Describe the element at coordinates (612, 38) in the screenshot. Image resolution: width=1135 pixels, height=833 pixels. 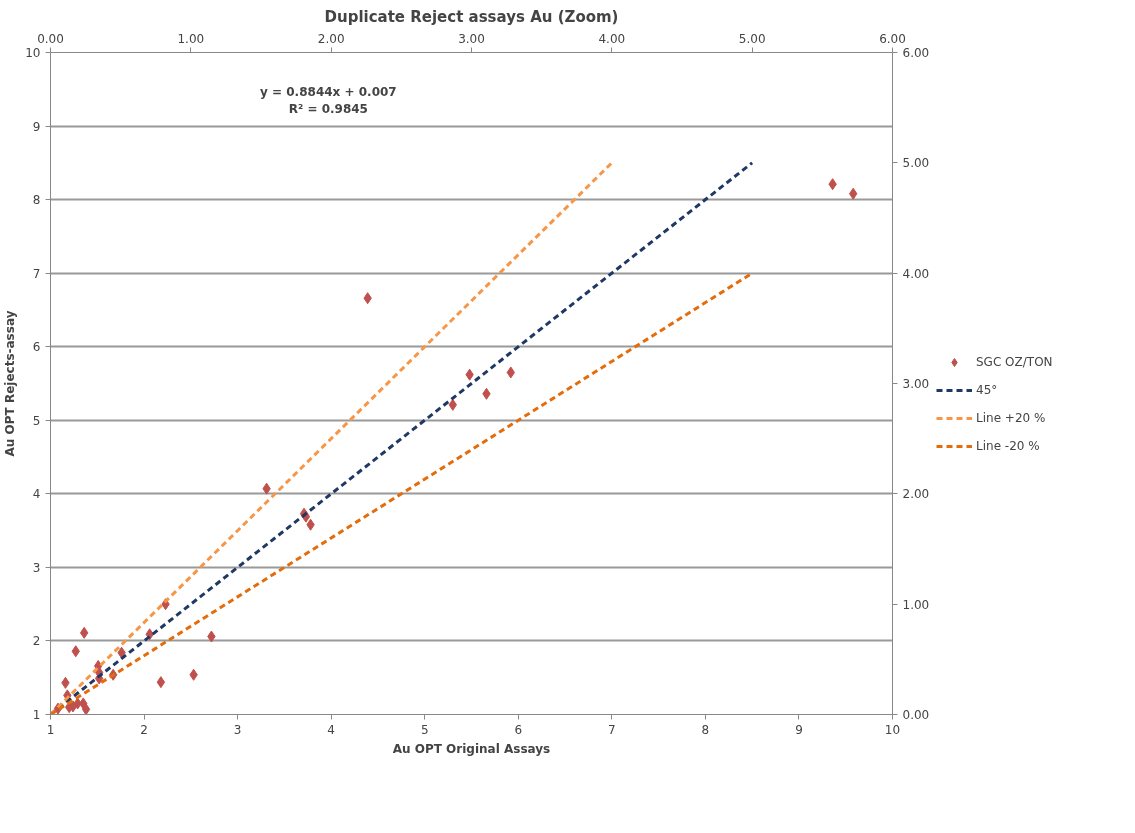
I see `x2-tick-label: 4.00` at that location.